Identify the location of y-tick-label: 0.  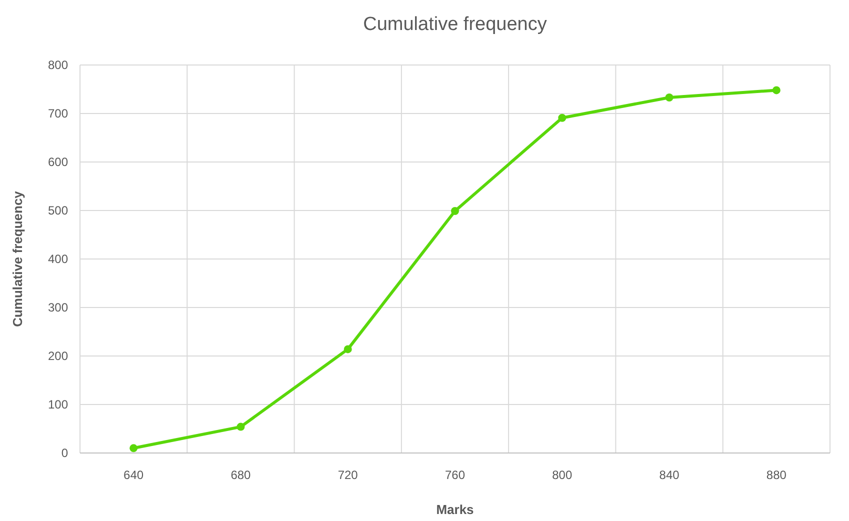
(64, 453).